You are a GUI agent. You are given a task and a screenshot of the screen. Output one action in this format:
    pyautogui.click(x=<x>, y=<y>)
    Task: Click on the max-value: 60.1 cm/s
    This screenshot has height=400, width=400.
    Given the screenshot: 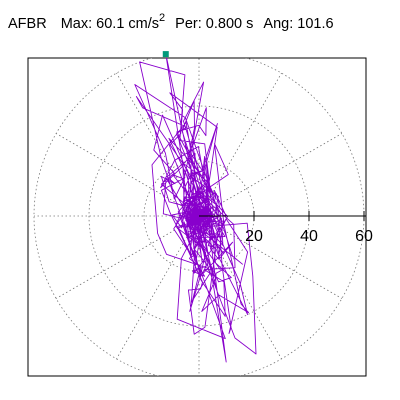 What is the action you would take?
    pyautogui.click(x=128, y=23)
    